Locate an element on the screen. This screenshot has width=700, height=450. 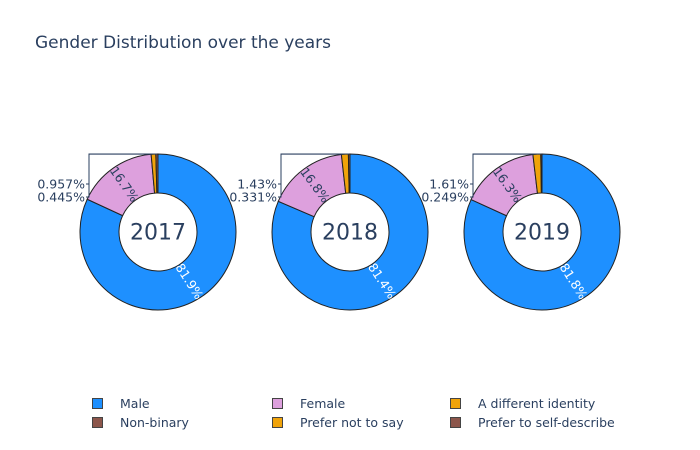
legend-item-female: Female is located at coordinates (308, 403).